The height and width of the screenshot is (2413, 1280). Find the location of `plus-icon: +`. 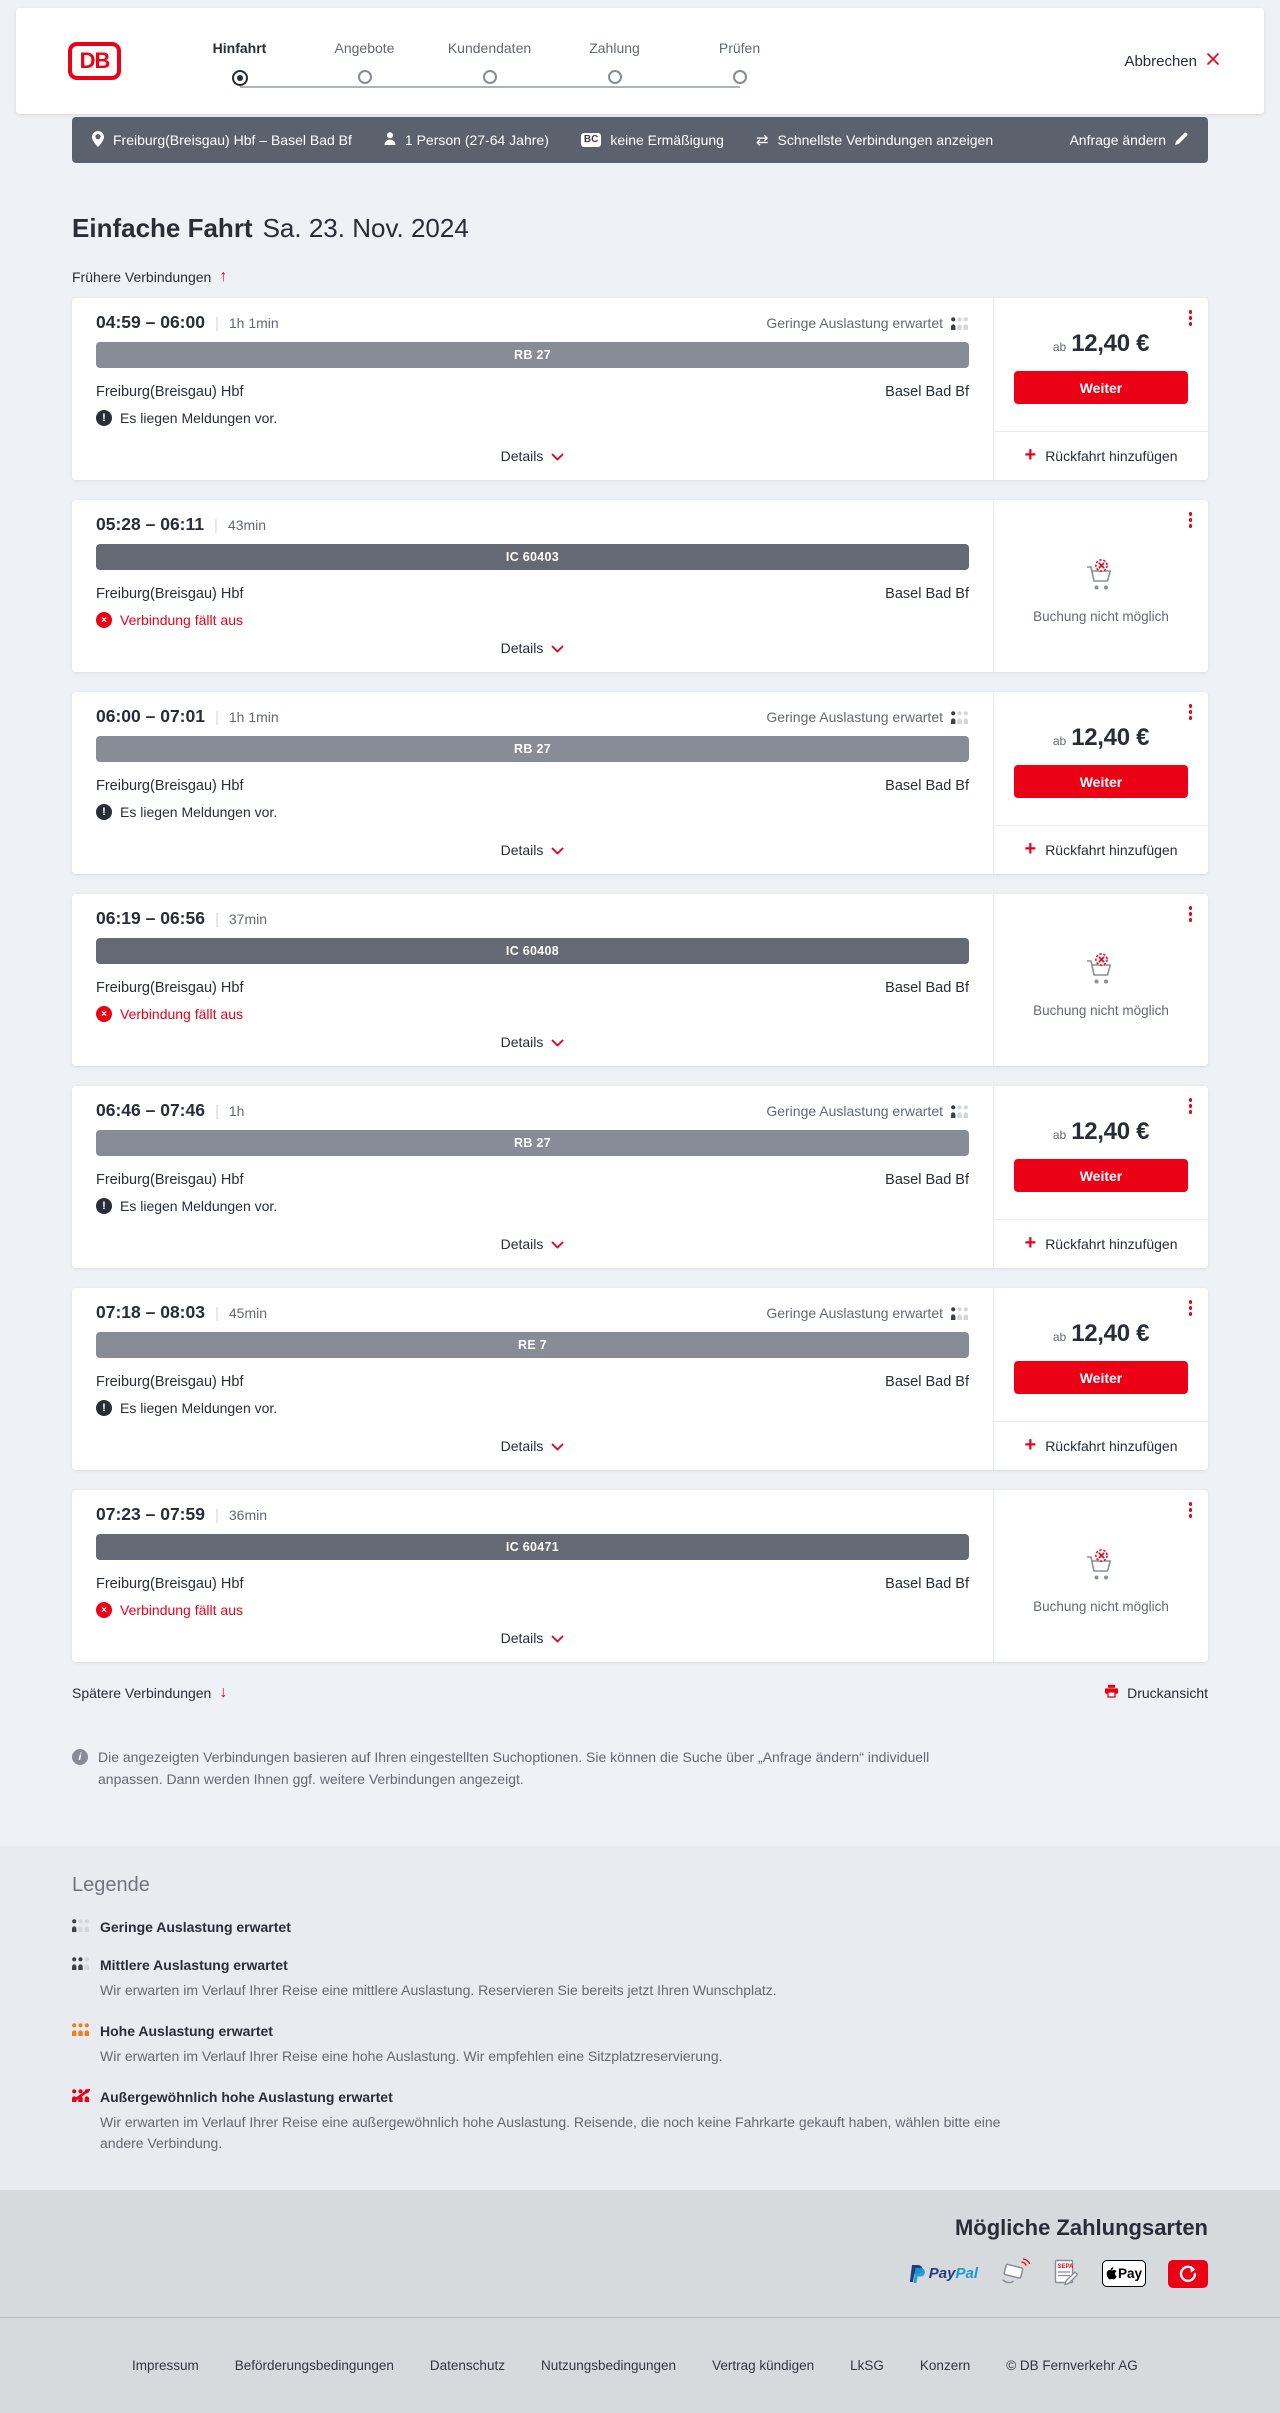

plus-icon: + is located at coordinates (1030, 1243).